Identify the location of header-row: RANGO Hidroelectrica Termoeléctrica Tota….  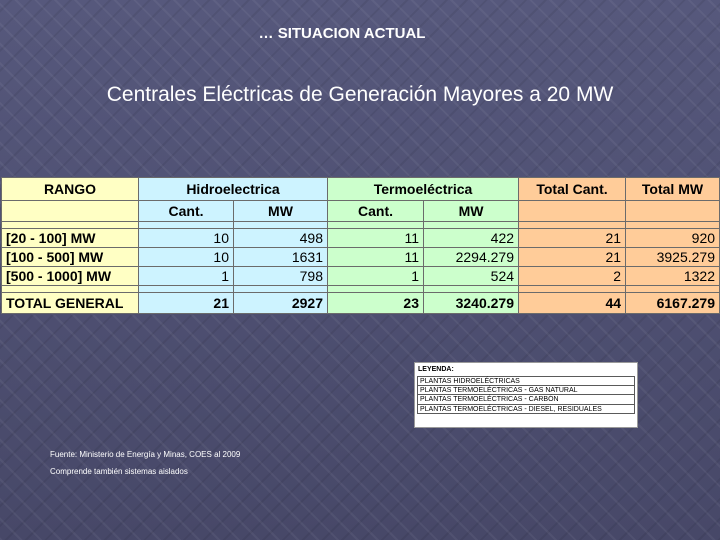
(360, 189).